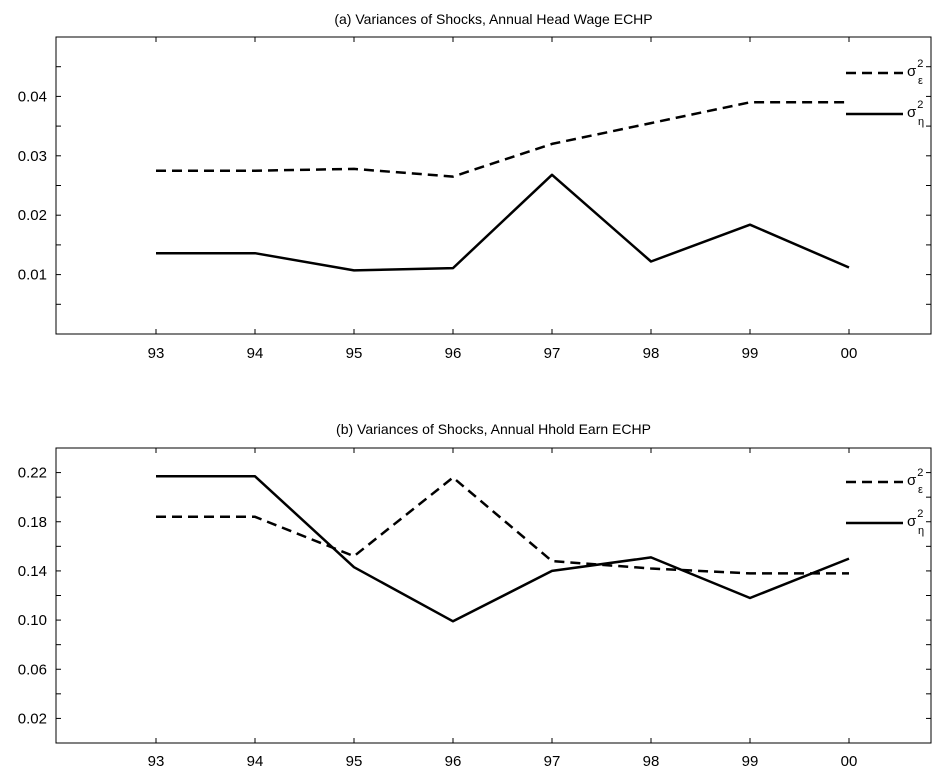  What do you see at coordinates (32, 473) in the screenshot?
I see `y-tick-label: 0.22` at bounding box center [32, 473].